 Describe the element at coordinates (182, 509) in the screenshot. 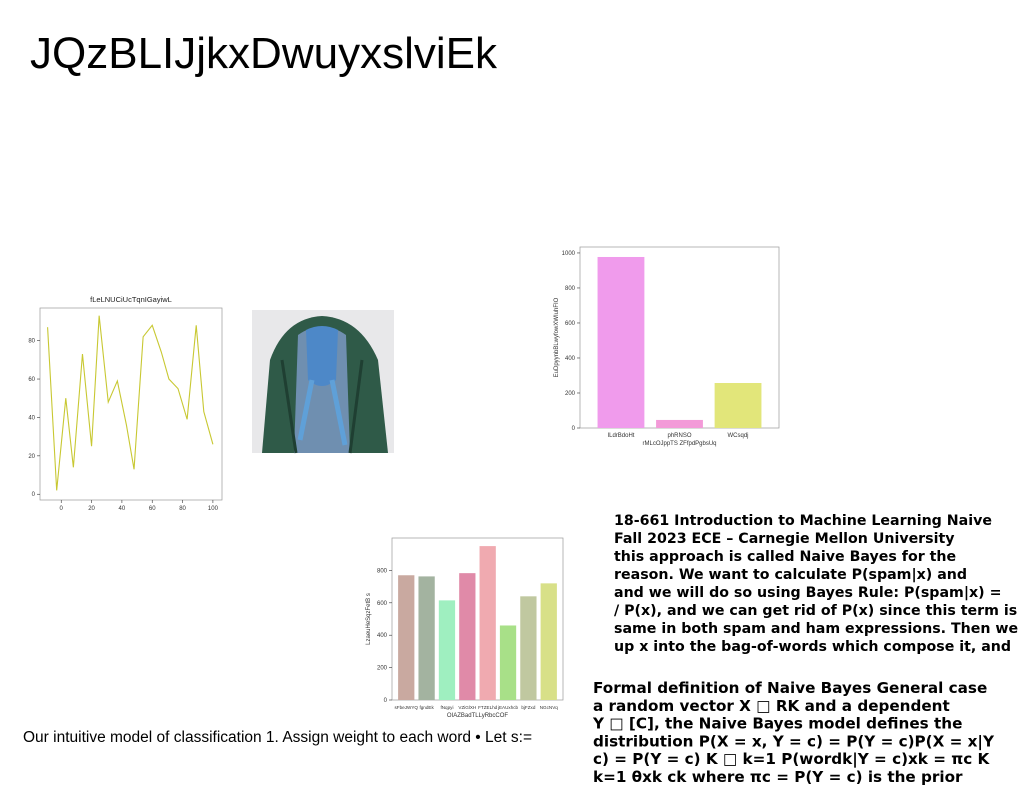

I see `x-tick-label: 80` at that location.